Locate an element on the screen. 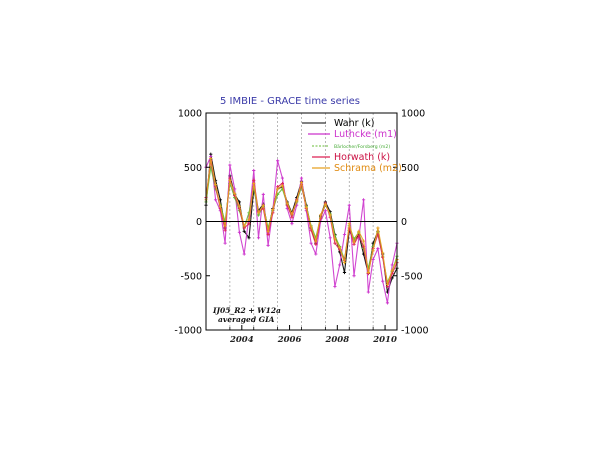  y-tick-label-right: -1000 is located at coordinates (415, 331).